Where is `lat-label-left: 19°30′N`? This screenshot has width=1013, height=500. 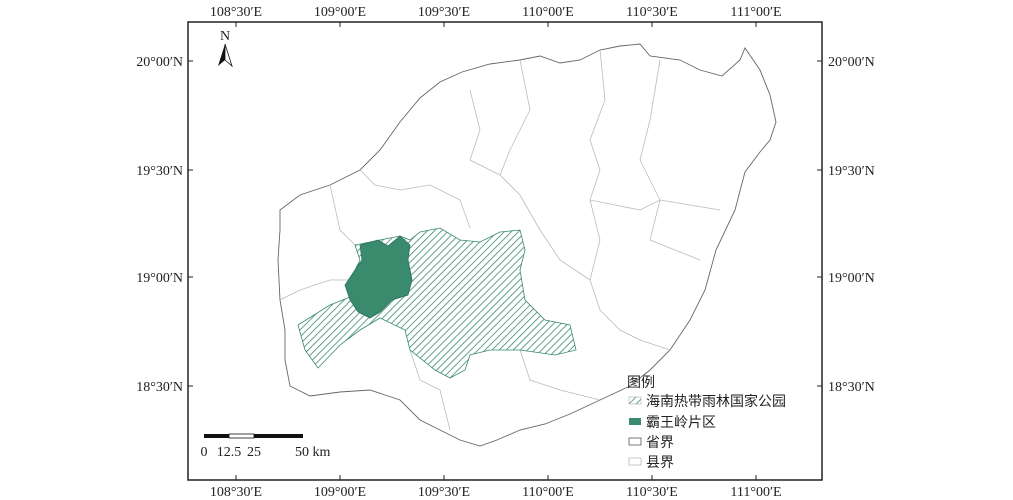 lat-label-left: 19°30′N is located at coordinates (159, 171).